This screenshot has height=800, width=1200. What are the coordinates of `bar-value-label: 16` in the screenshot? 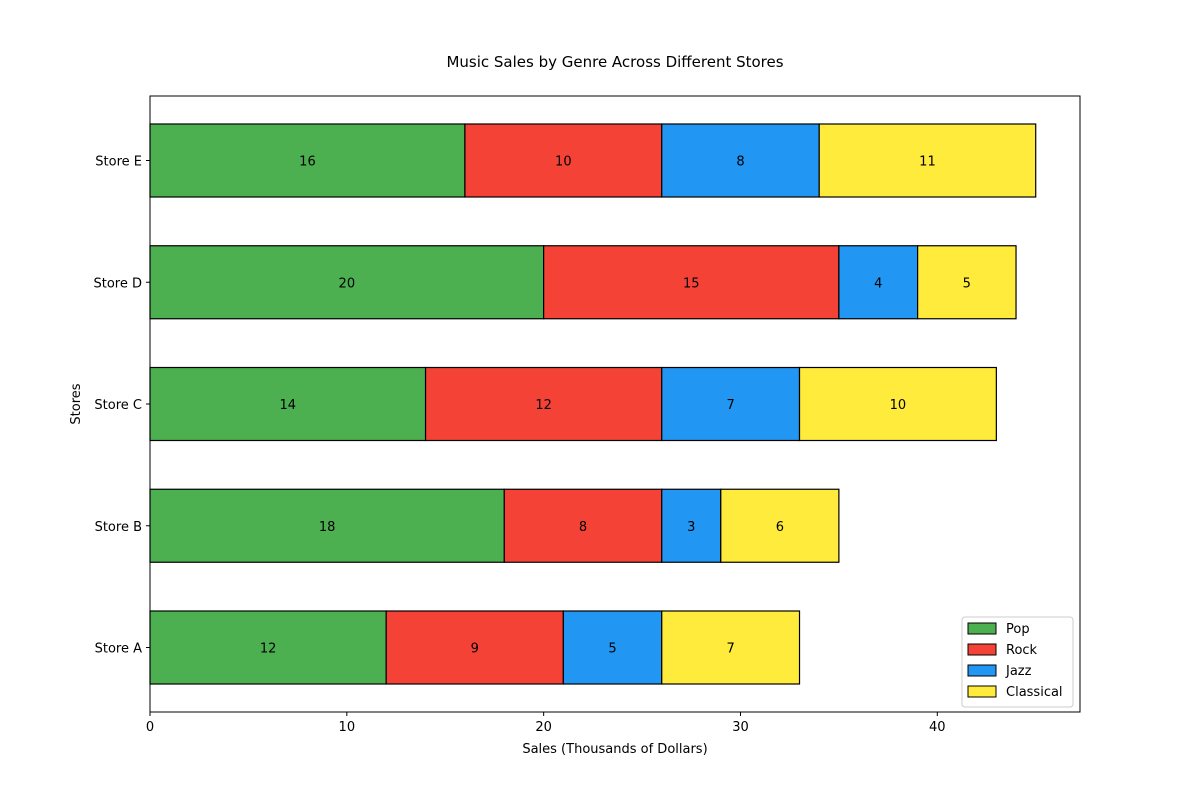 It's located at (307, 162).